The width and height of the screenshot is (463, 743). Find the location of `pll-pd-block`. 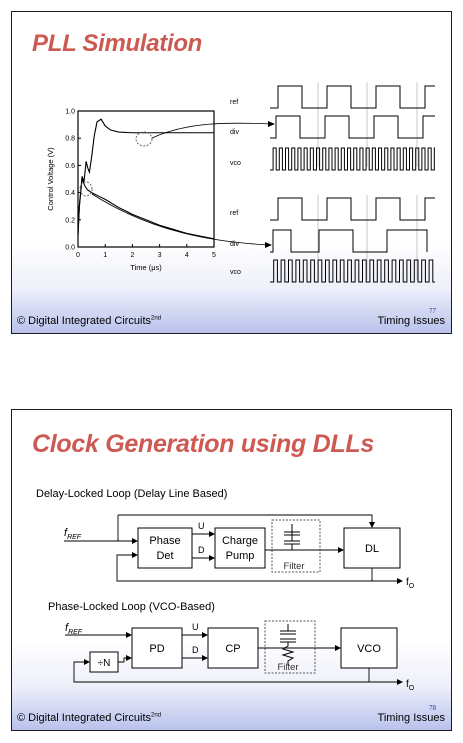

pll-pd-block is located at coordinates (157, 648).